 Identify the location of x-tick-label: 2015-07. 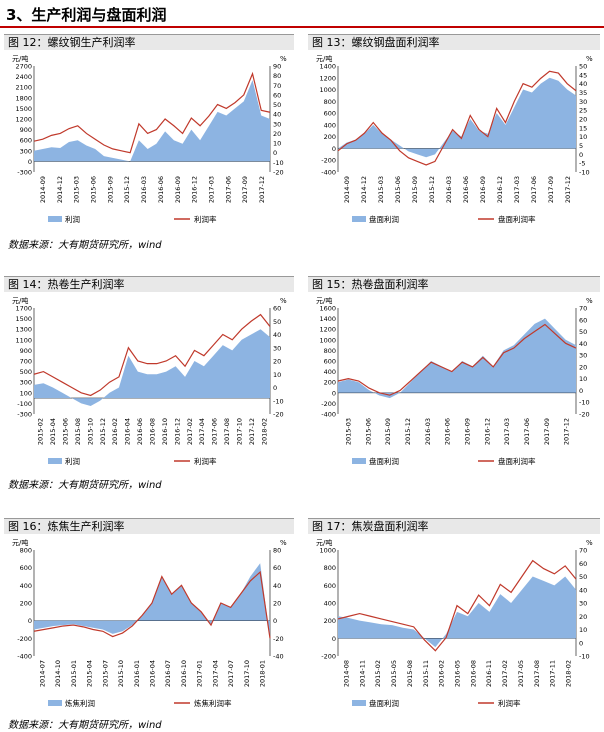
(105, 673).